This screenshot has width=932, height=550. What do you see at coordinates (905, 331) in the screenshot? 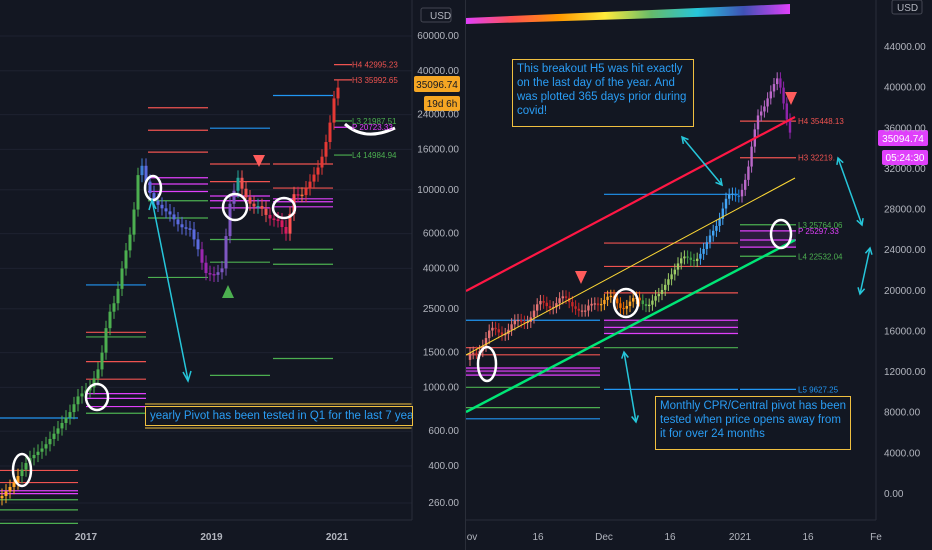
I see `right-y-tick-label: 16000.00` at bounding box center [905, 331].